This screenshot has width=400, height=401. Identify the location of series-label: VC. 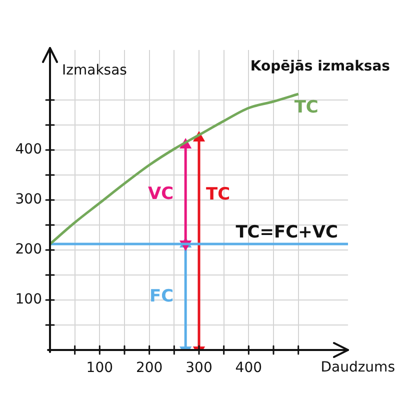
(161, 194).